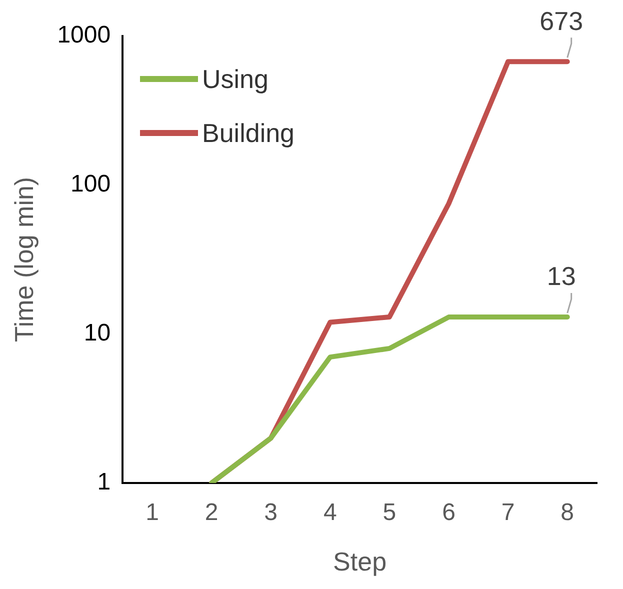 This screenshot has width=623, height=589. Describe the element at coordinates (360, 561) in the screenshot. I see `x-axis-title: Step` at that location.